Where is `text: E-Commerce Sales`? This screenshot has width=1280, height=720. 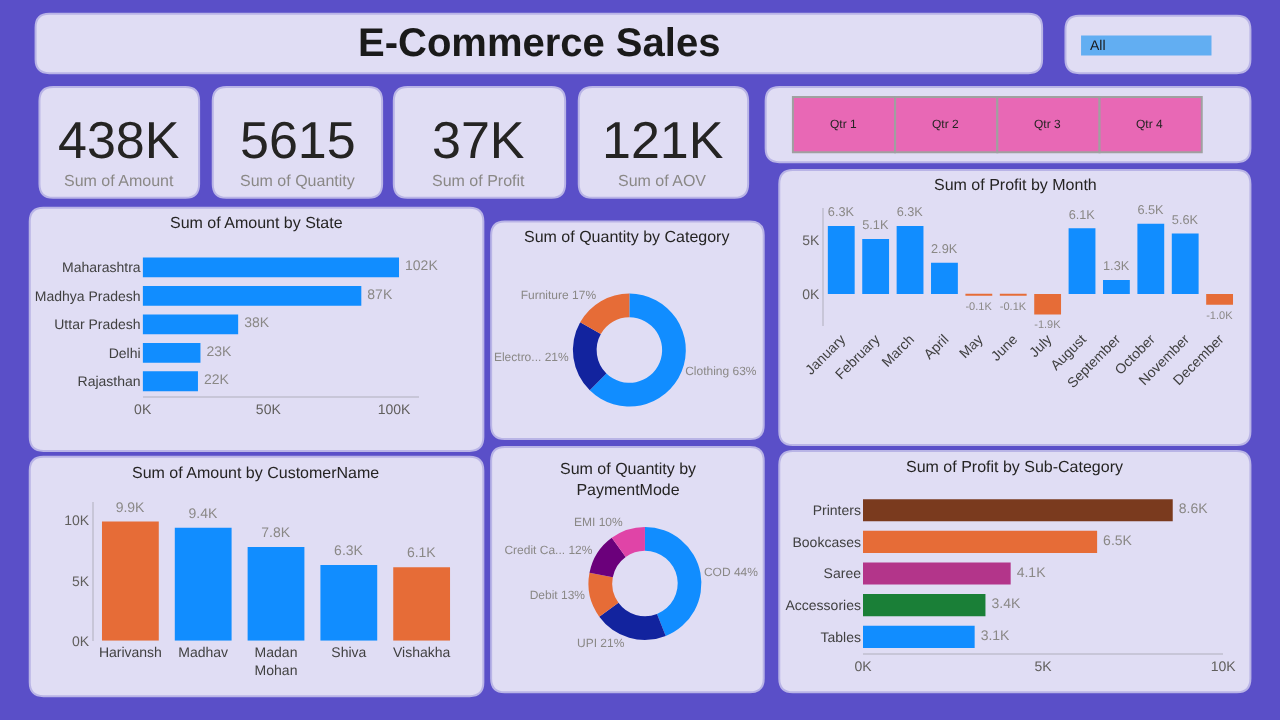
text: E-Commerce Sales is located at coordinates (539, 44).